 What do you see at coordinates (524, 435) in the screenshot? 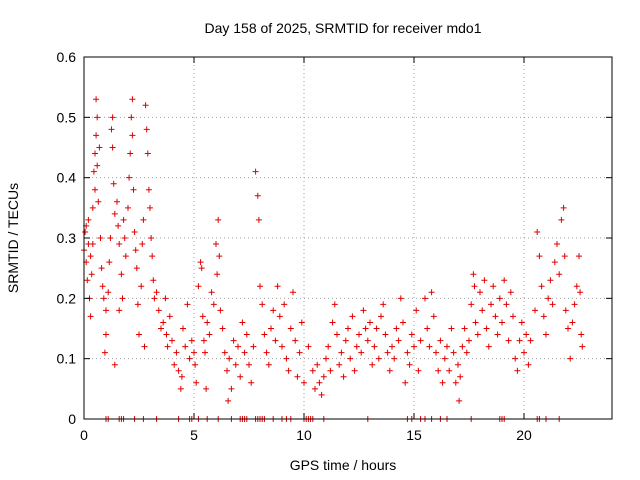
I see `x-tick-label: 20` at bounding box center [524, 435].